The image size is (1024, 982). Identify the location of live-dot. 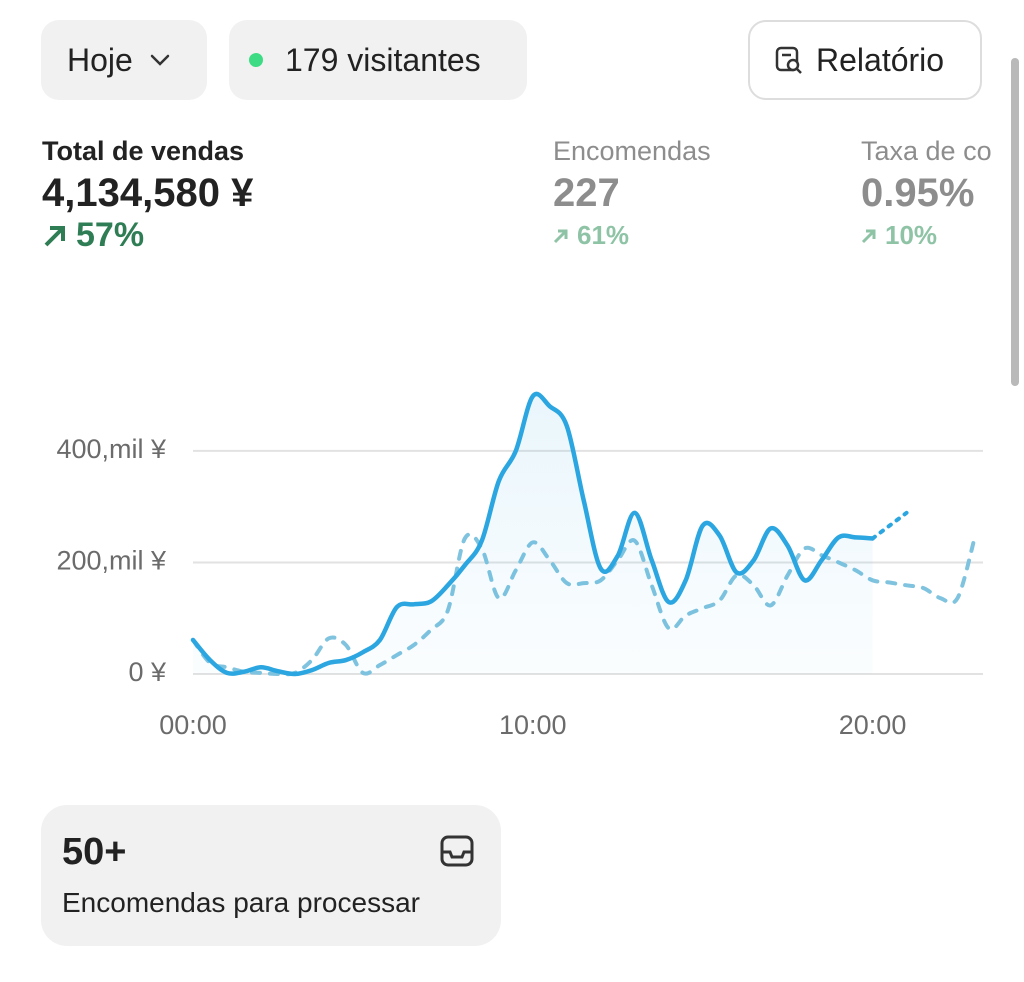
(256, 60).